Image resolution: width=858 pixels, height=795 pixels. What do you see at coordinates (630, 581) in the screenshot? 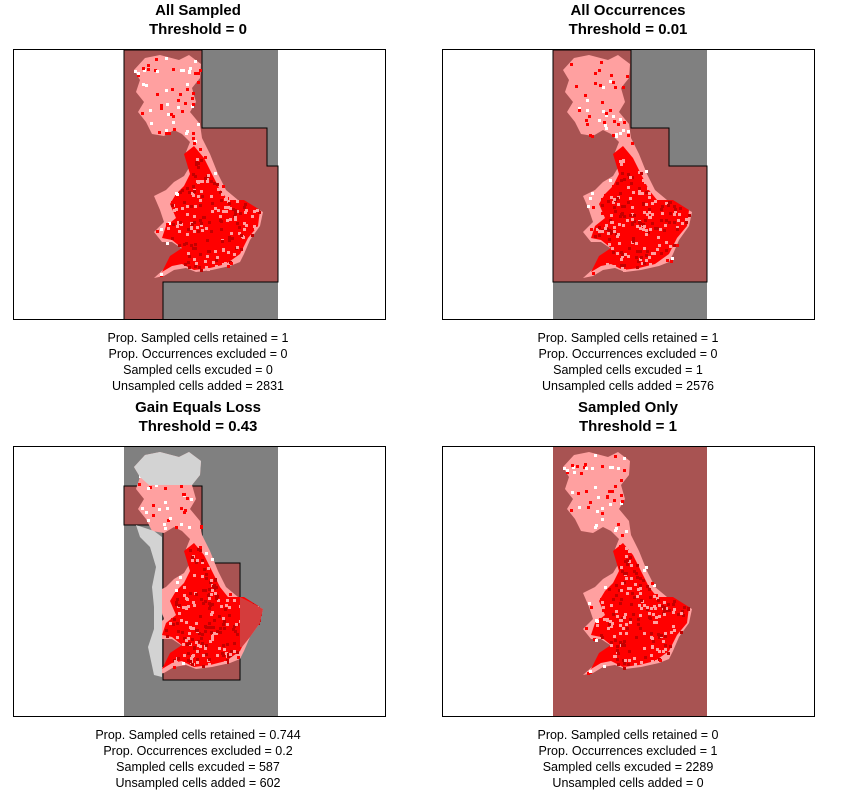
I see `panel-4-map-svg` at bounding box center [630, 581].